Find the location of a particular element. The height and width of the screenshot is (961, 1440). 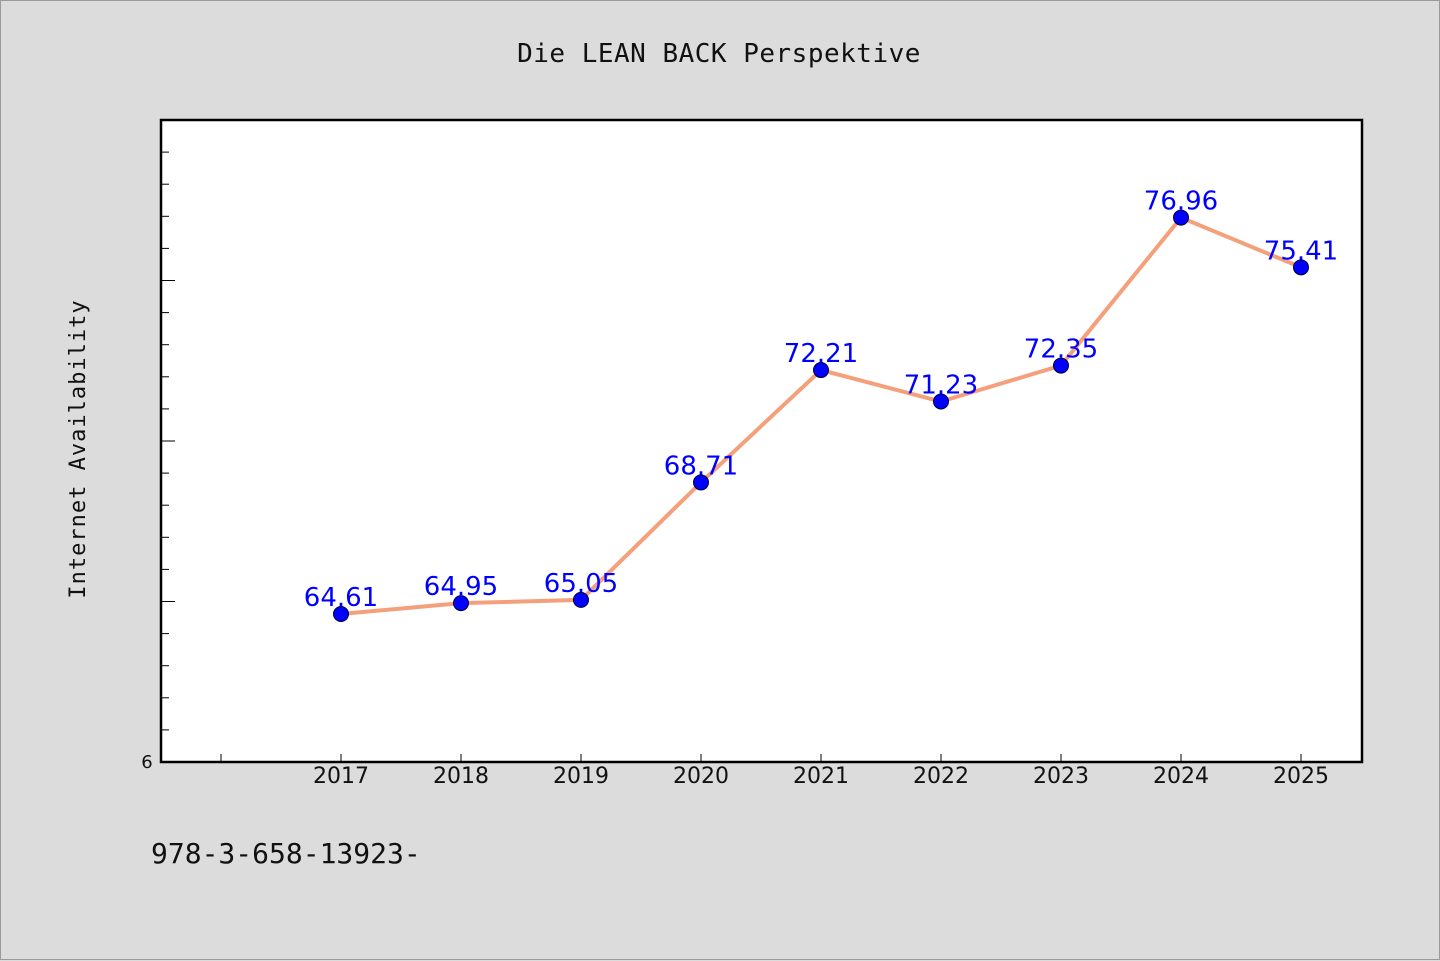

x-tick-label: 2024 is located at coordinates (1181, 776).